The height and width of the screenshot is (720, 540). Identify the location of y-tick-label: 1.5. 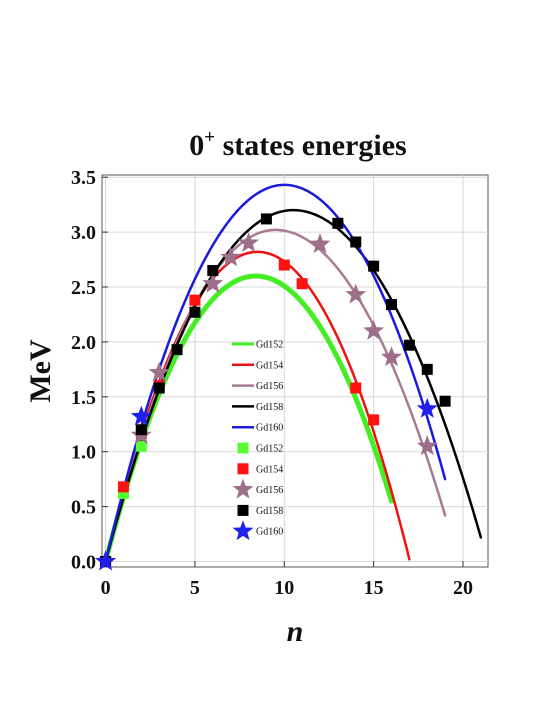
(83, 398).